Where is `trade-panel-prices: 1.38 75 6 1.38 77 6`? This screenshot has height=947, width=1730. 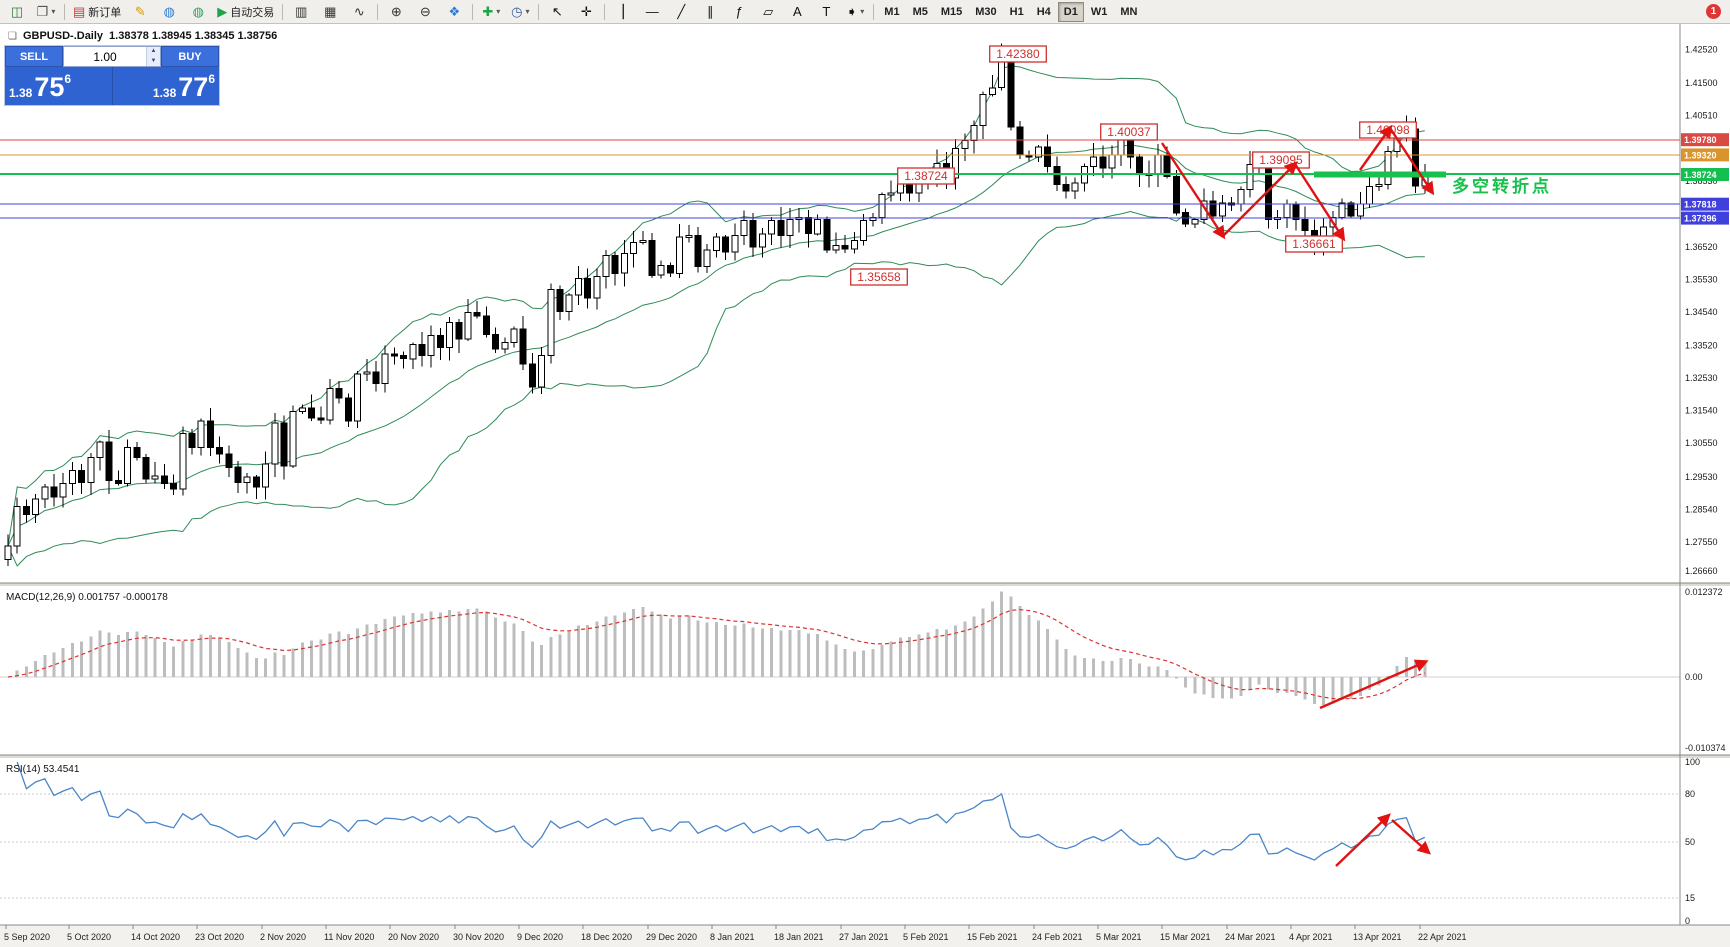 trade-panel-prices: 1.38 75 6 1.38 77 6 is located at coordinates (112, 86).